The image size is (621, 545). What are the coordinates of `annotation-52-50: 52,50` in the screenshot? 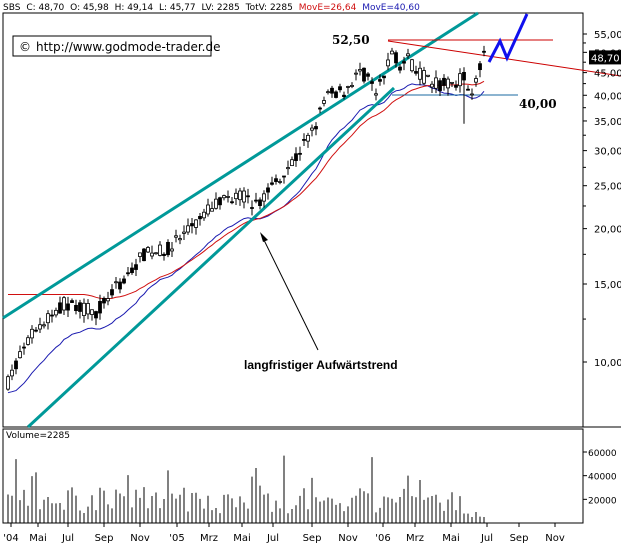 It's located at (351, 40).